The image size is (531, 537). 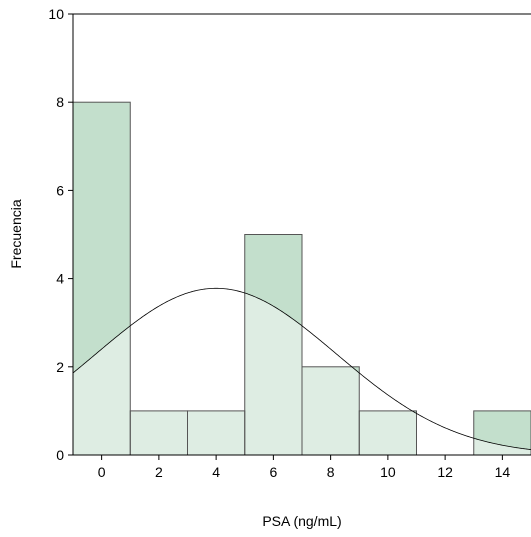 What do you see at coordinates (273, 472) in the screenshot?
I see `x-tick-label: 6` at bounding box center [273, 472].